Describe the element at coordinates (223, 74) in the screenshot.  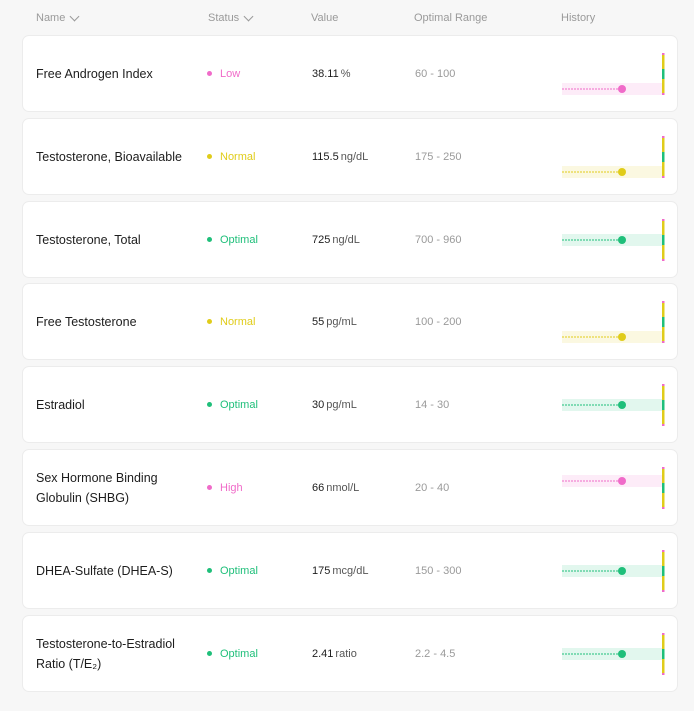
I see `status-badge: Low` at that location.